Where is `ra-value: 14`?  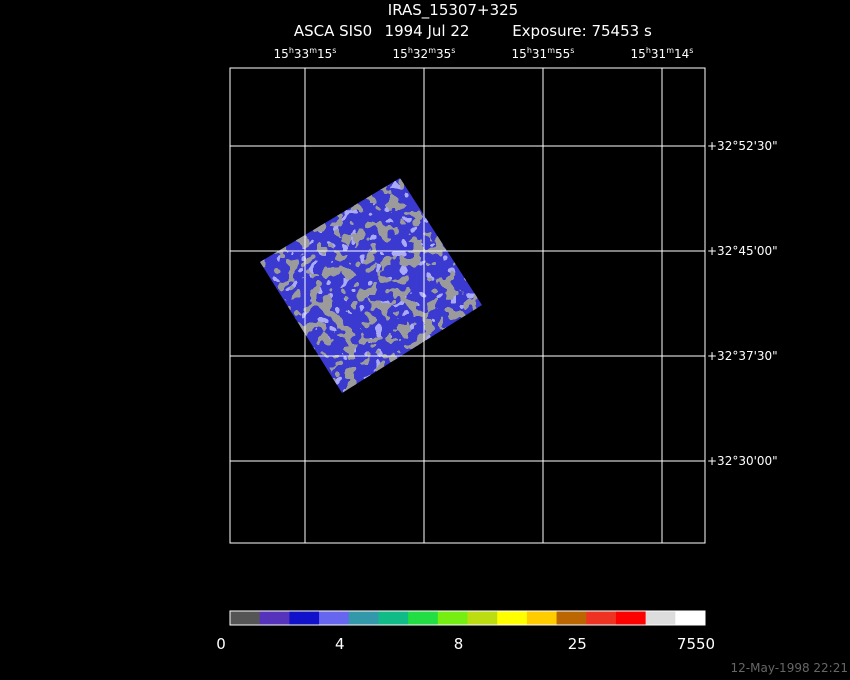
ra-value: 14 is located at coordinates (681, 54).